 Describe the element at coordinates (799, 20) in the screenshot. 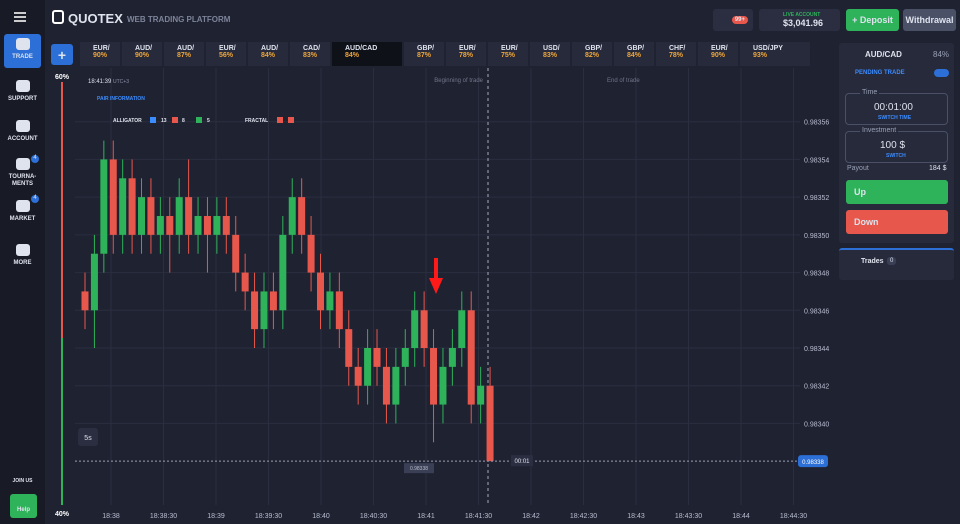

I see `account-switch: LIVE ACCOUNT $3,041.96` at that location.